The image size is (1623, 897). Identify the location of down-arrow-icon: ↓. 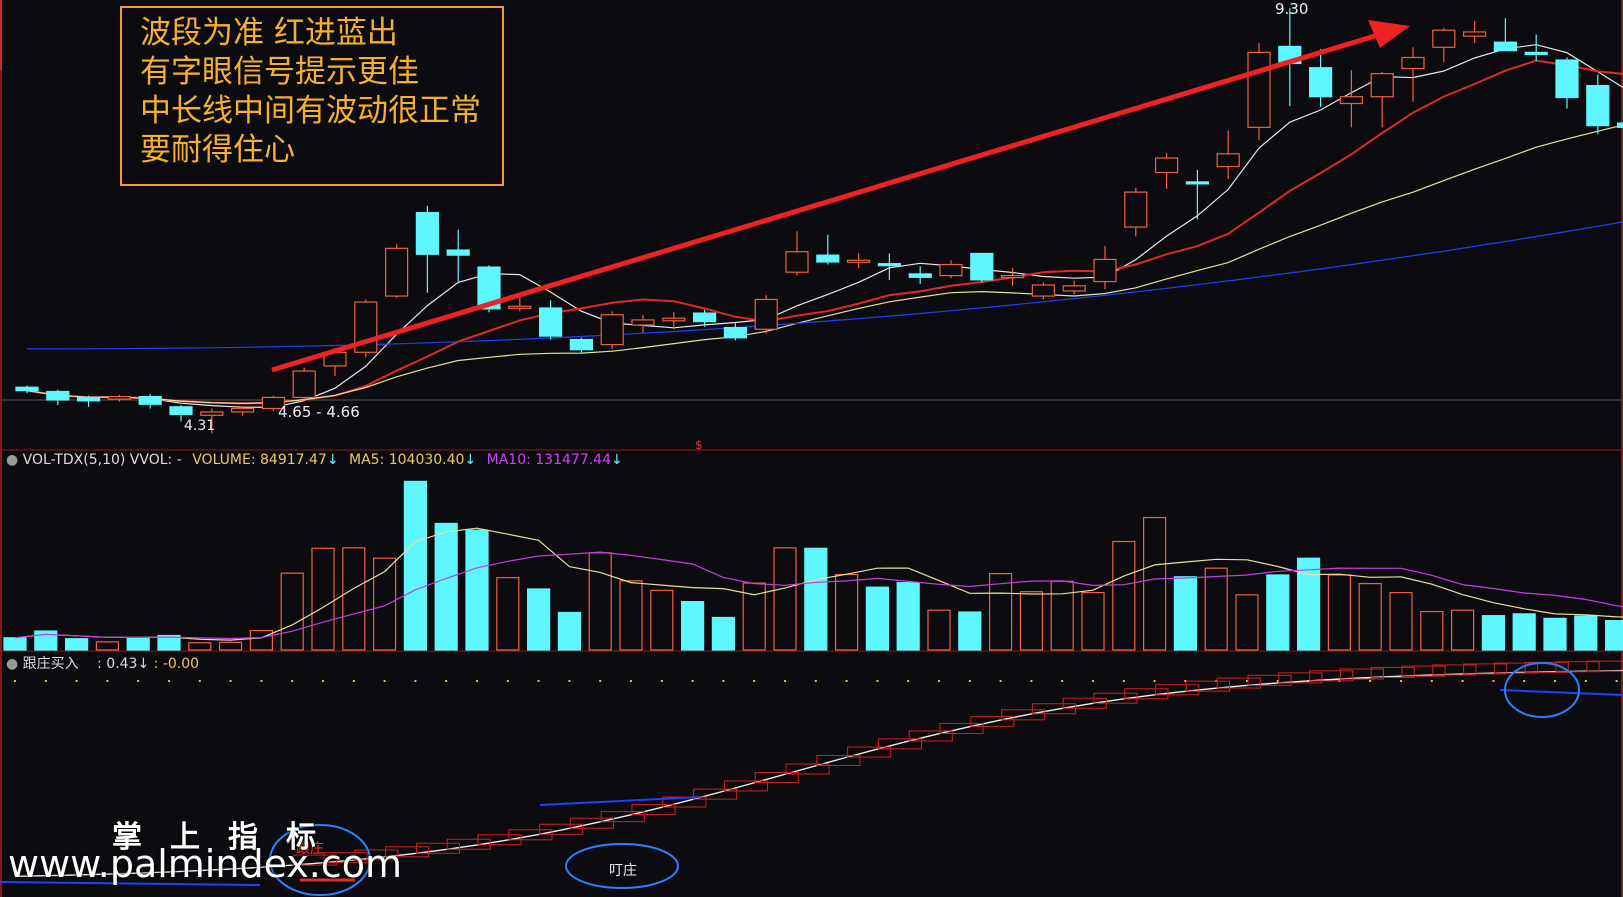
(470, 460).